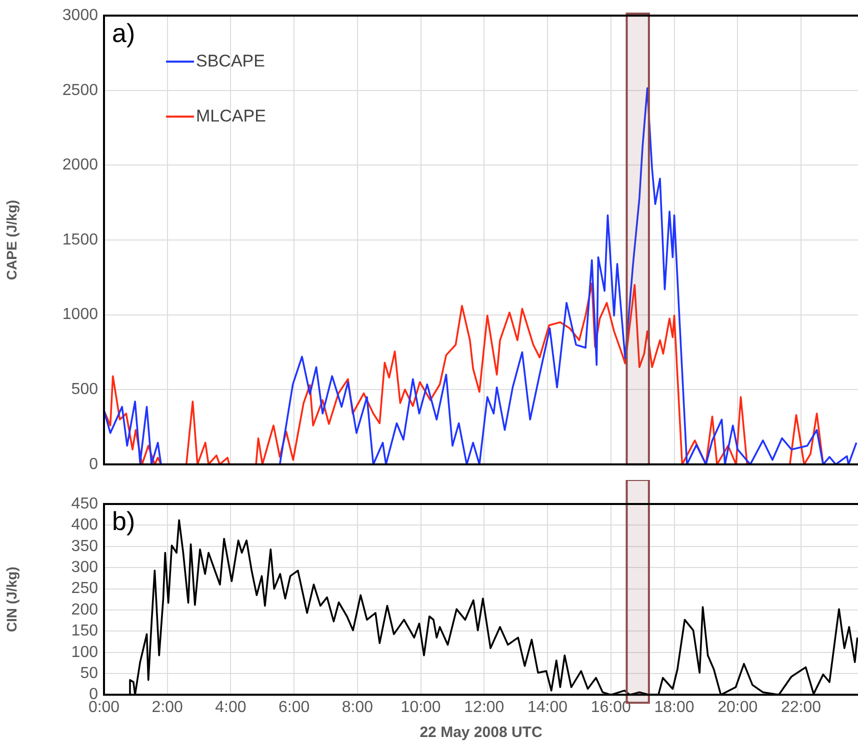 The image size is (858, 750). What do you see at coordinates (89, 673) in the screenshot?
I see `y-tick-label: 50` at bounding box center [89, 673].